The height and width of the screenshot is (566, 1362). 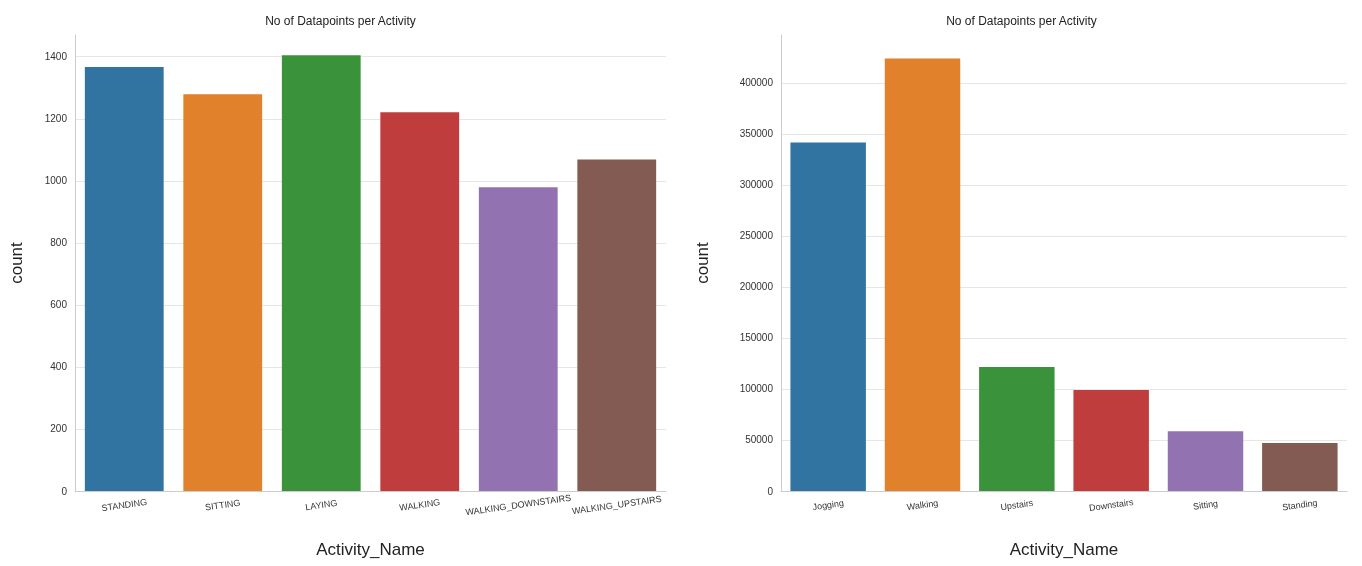 I want to click on y-tick-label: 50000, so click(x=759, y=440).